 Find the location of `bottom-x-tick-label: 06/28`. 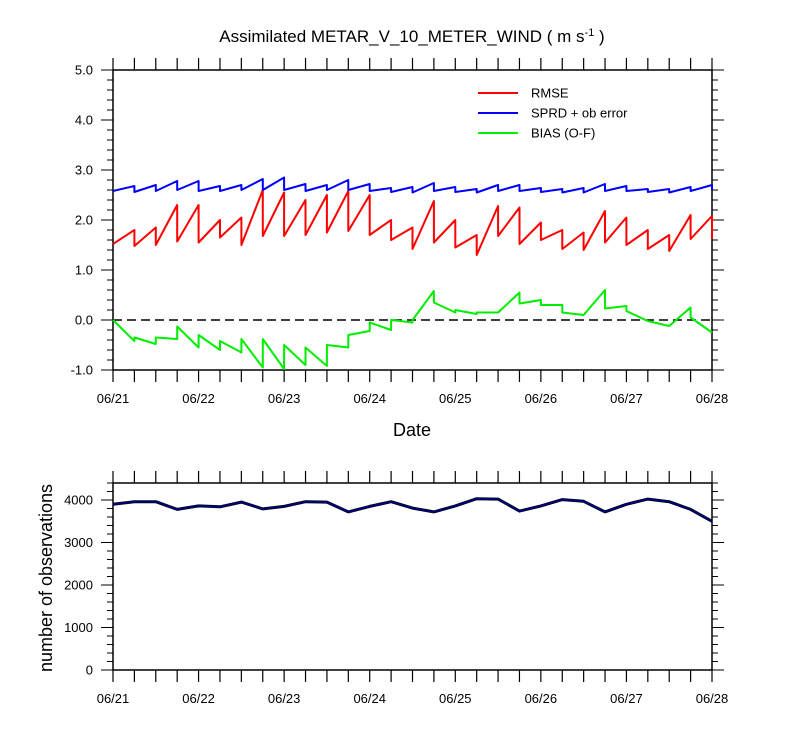

bottom-x-tick-label: 06/28 is located at coordinates (712, 698).